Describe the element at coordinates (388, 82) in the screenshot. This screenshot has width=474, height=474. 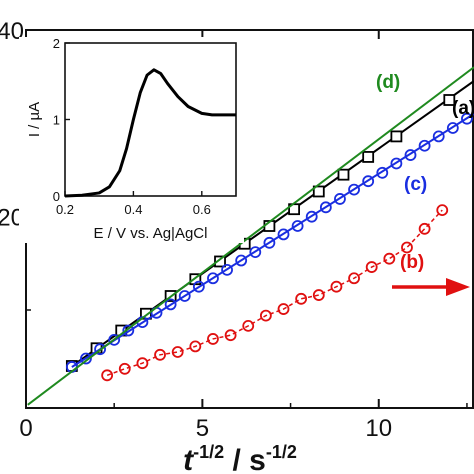
I see `series-label-d: (d)` at that location.